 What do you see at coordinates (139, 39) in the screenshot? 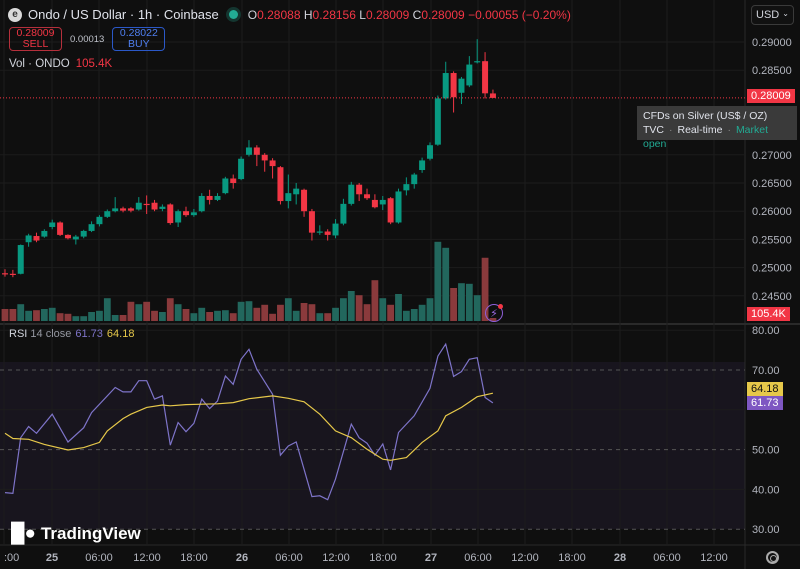
I see `buy-button: 0.28022 BUY` at bounding box center [139, 39].